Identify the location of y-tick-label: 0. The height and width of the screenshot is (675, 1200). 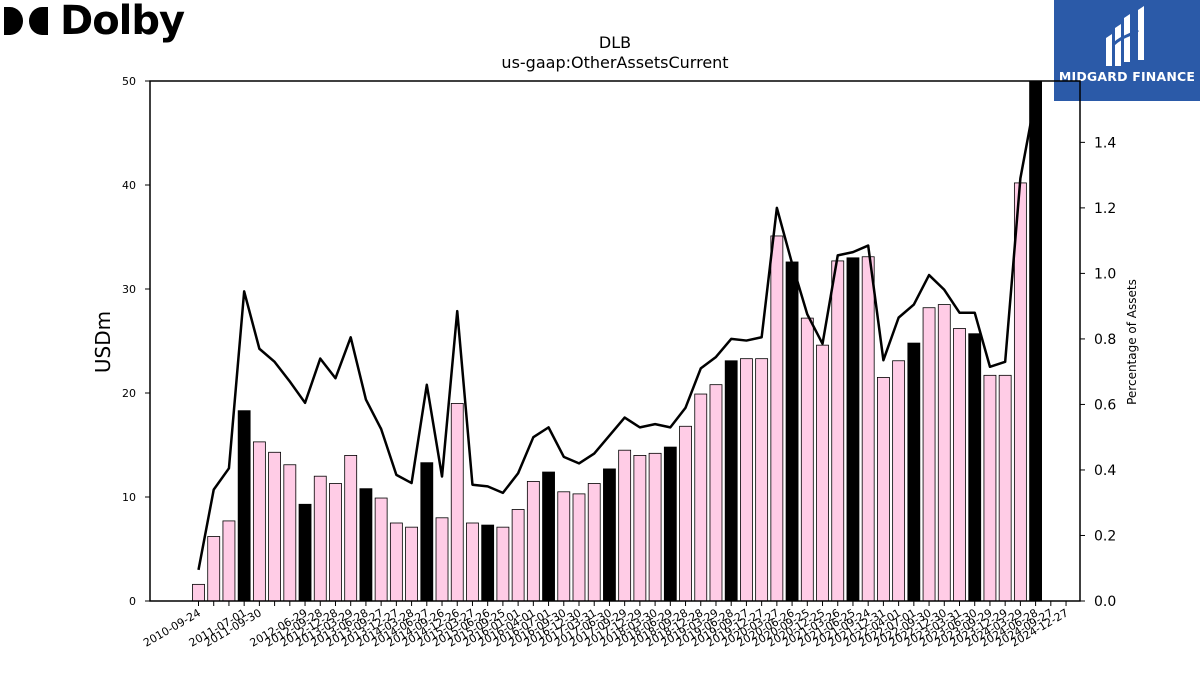
(132, 601).